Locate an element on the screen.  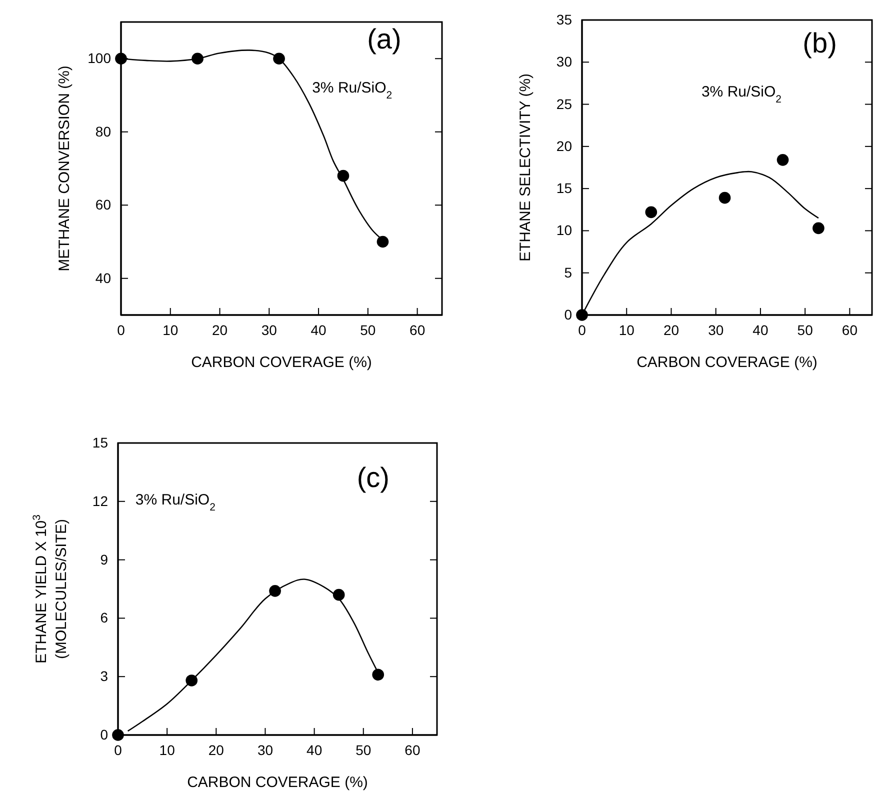
y-tick-label: 25 is located at coordinates (564, 104).